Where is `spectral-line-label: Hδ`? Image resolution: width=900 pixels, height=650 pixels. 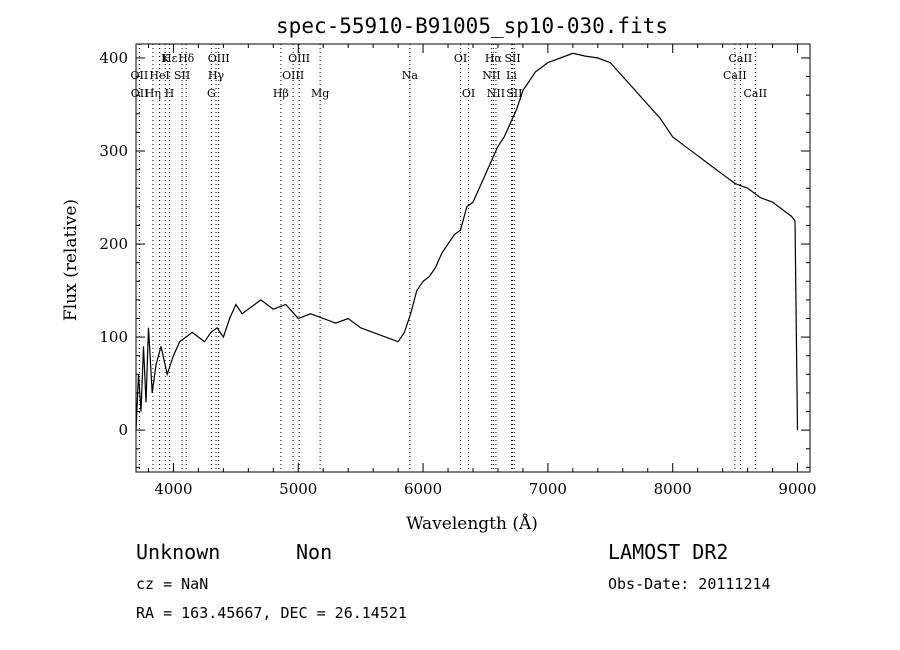 spectral-line-label: Hδ is located at coordinates (186, 58).